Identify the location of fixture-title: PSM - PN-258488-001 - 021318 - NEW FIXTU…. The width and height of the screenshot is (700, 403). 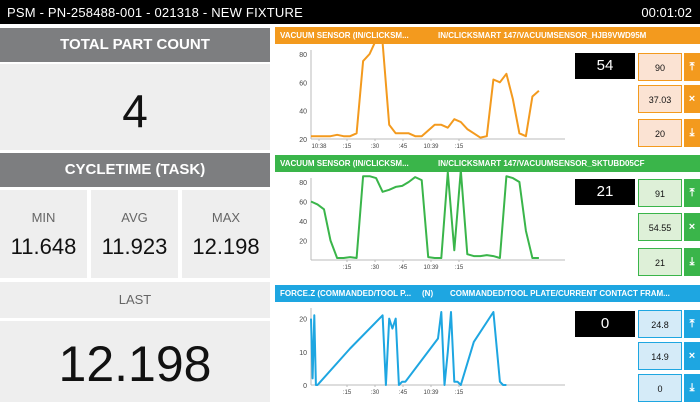
(155, 12).